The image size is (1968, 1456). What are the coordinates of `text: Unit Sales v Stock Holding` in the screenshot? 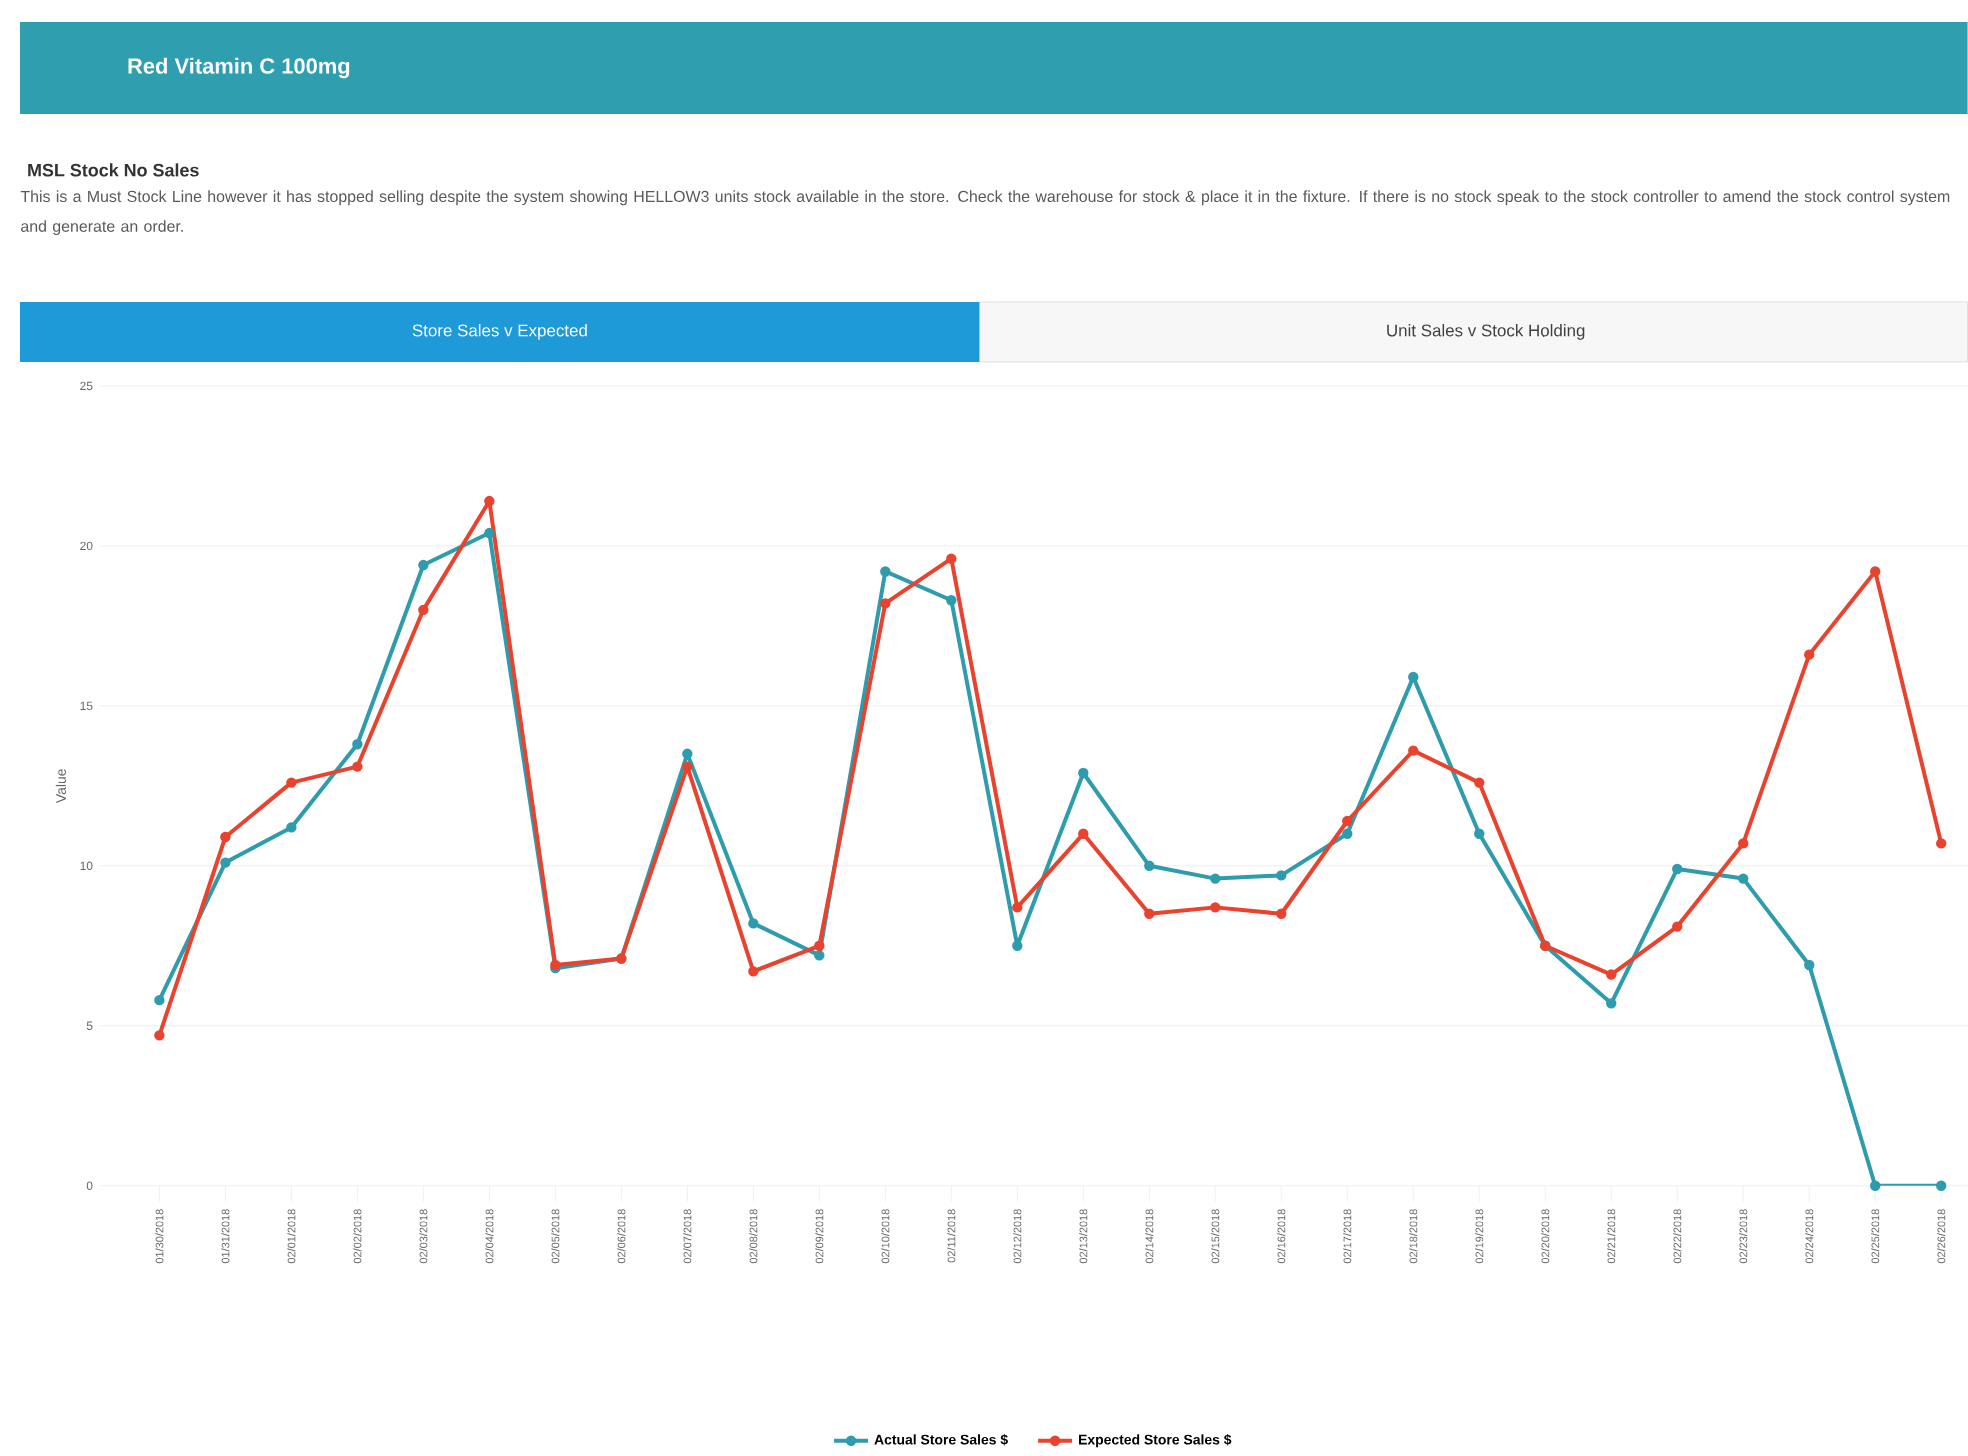 It's located at (1486, 332).